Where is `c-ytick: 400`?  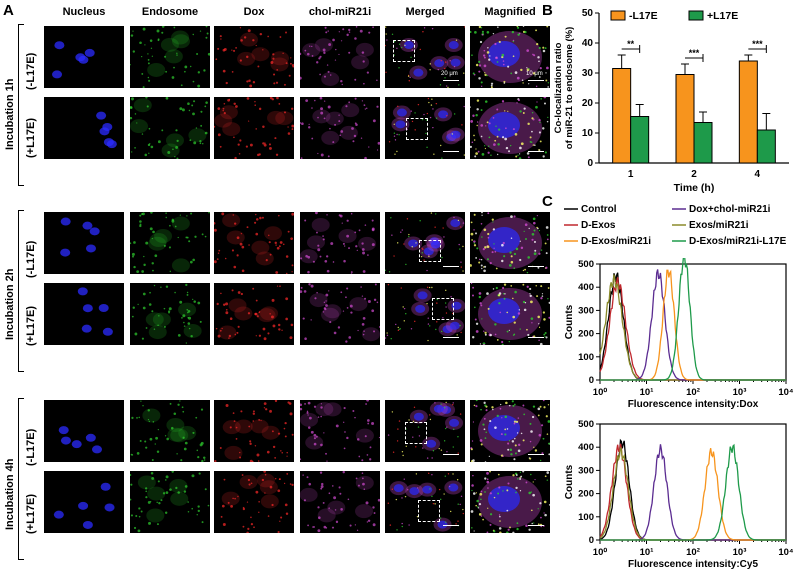
c-ytick: 400 is located at coordinates (586, 447).